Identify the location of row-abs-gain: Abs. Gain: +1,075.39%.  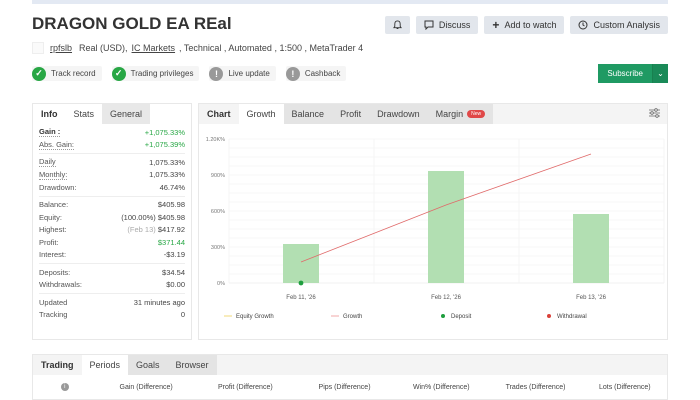
(112, 144).